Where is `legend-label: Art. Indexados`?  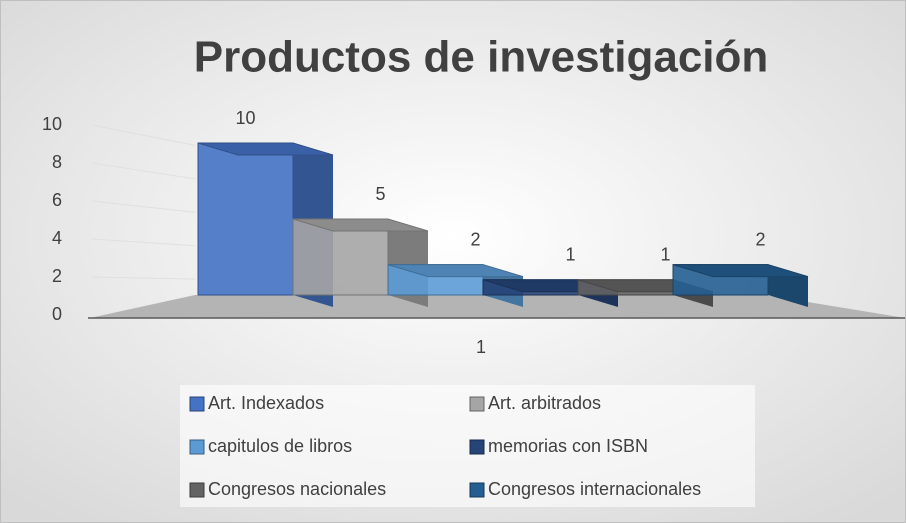
legend-label: Art. Indexados is located at coordinates (266, 403).